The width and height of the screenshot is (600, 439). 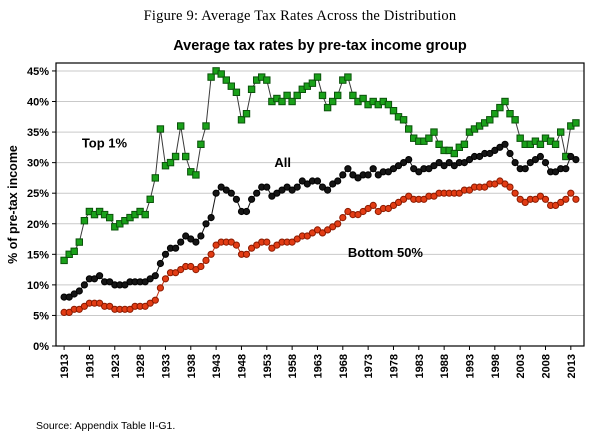 I want to click on x-tick-label: 1913, so click(x=65, y=366).